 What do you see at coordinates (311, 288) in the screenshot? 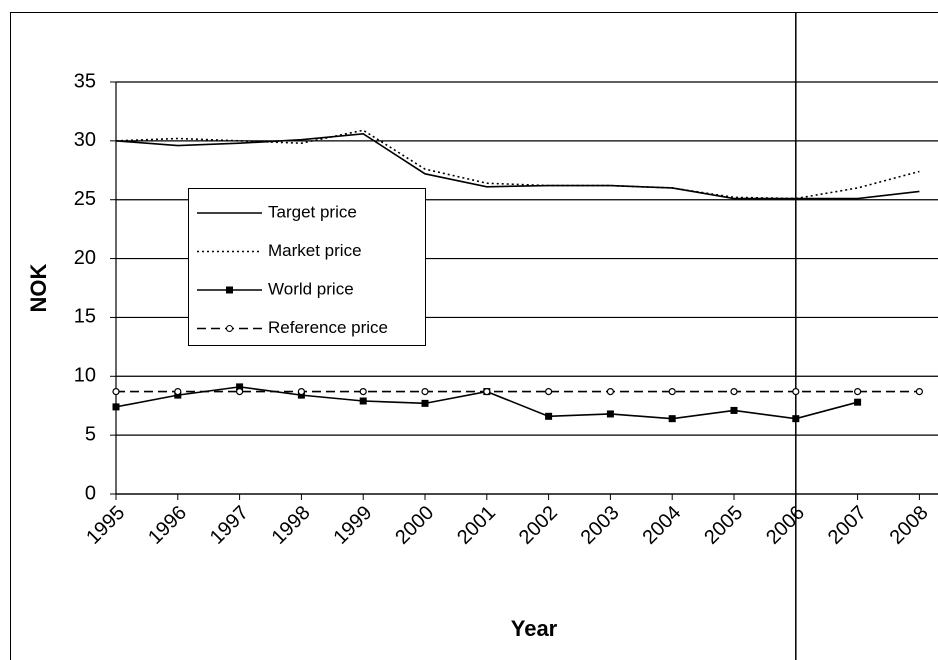
I see `legend-label: World price` at bounding box center [311, 288].